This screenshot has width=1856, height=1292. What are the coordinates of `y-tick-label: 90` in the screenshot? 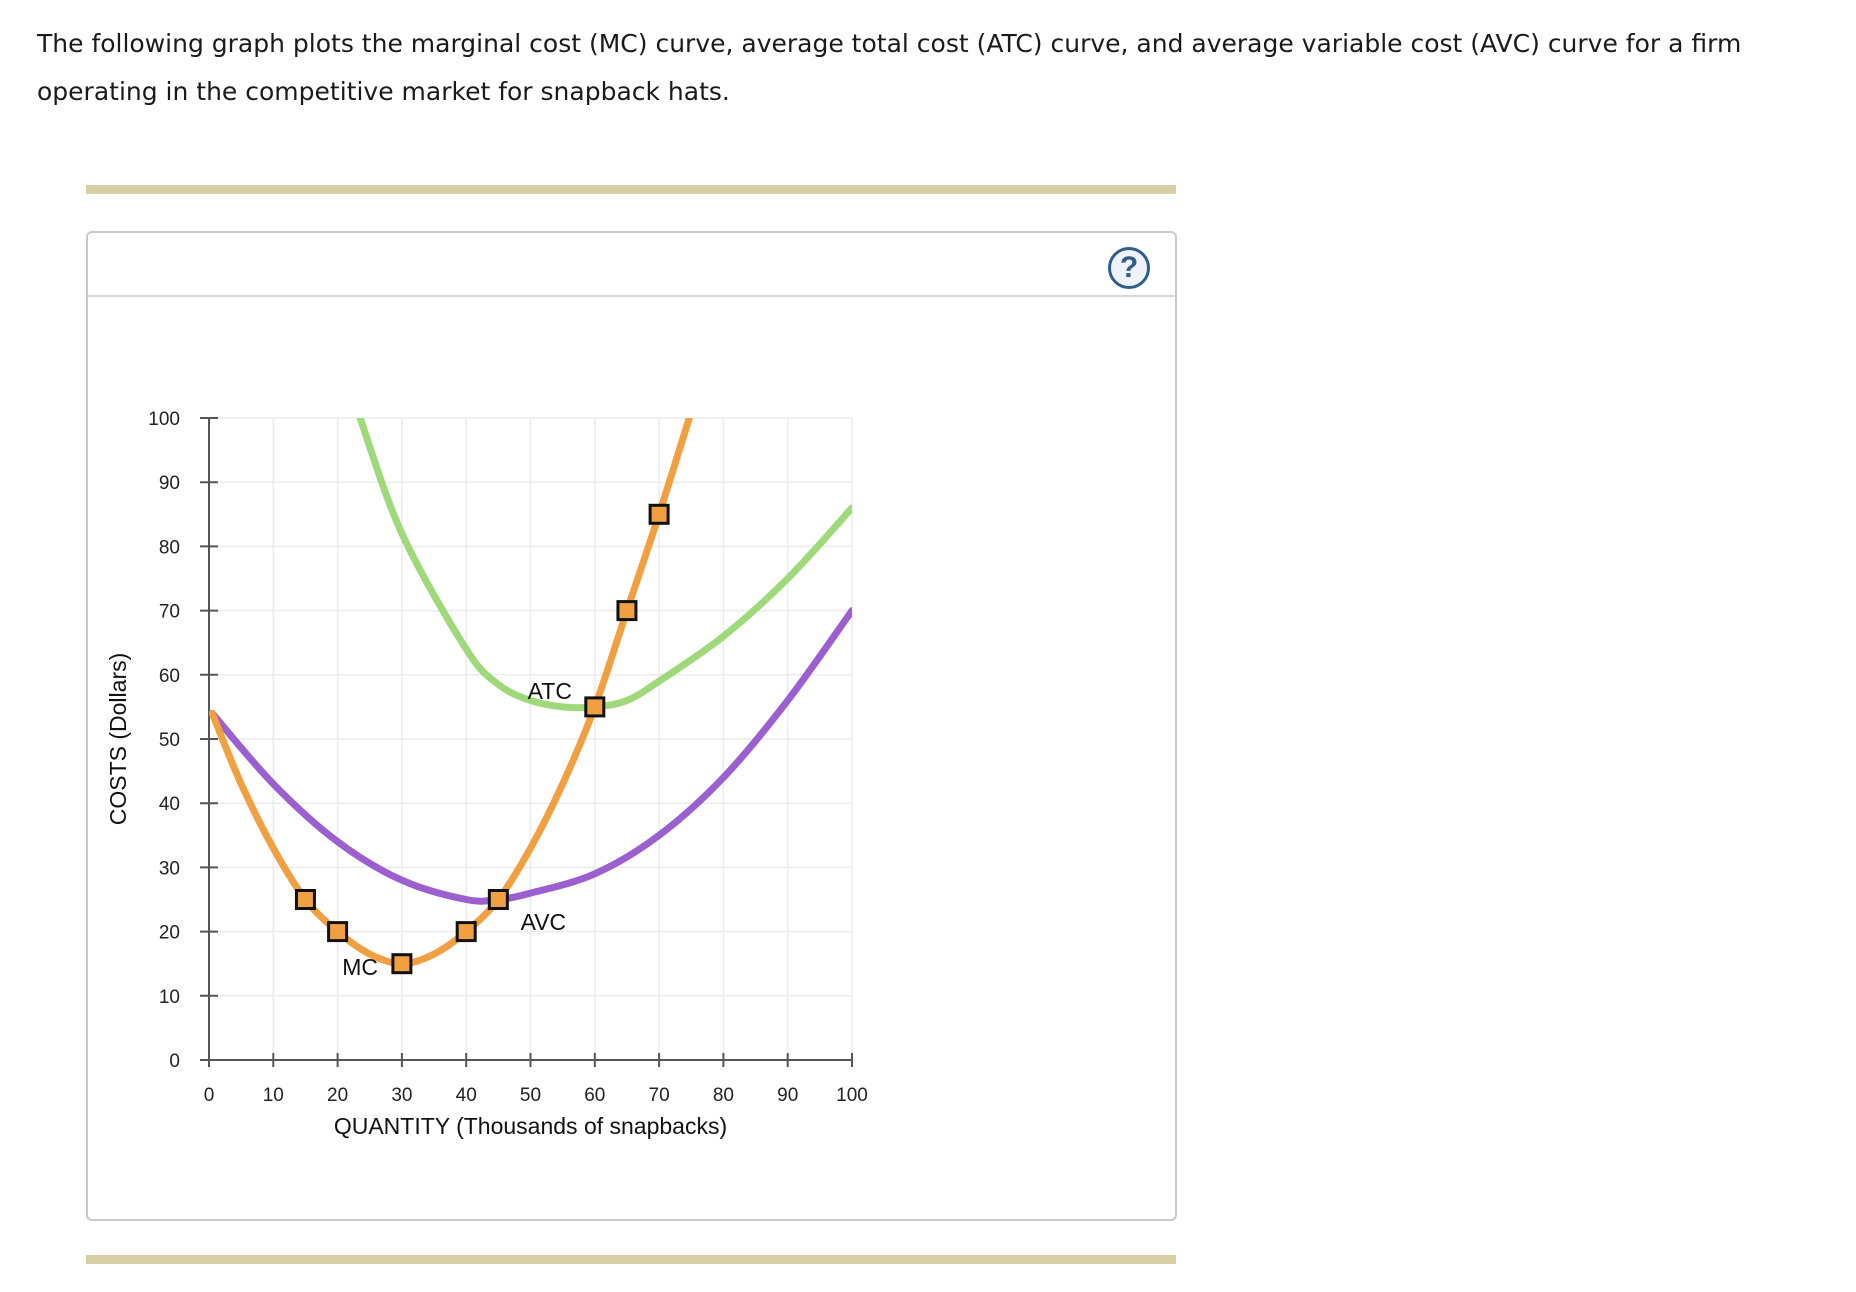 It's located at (169, 483).